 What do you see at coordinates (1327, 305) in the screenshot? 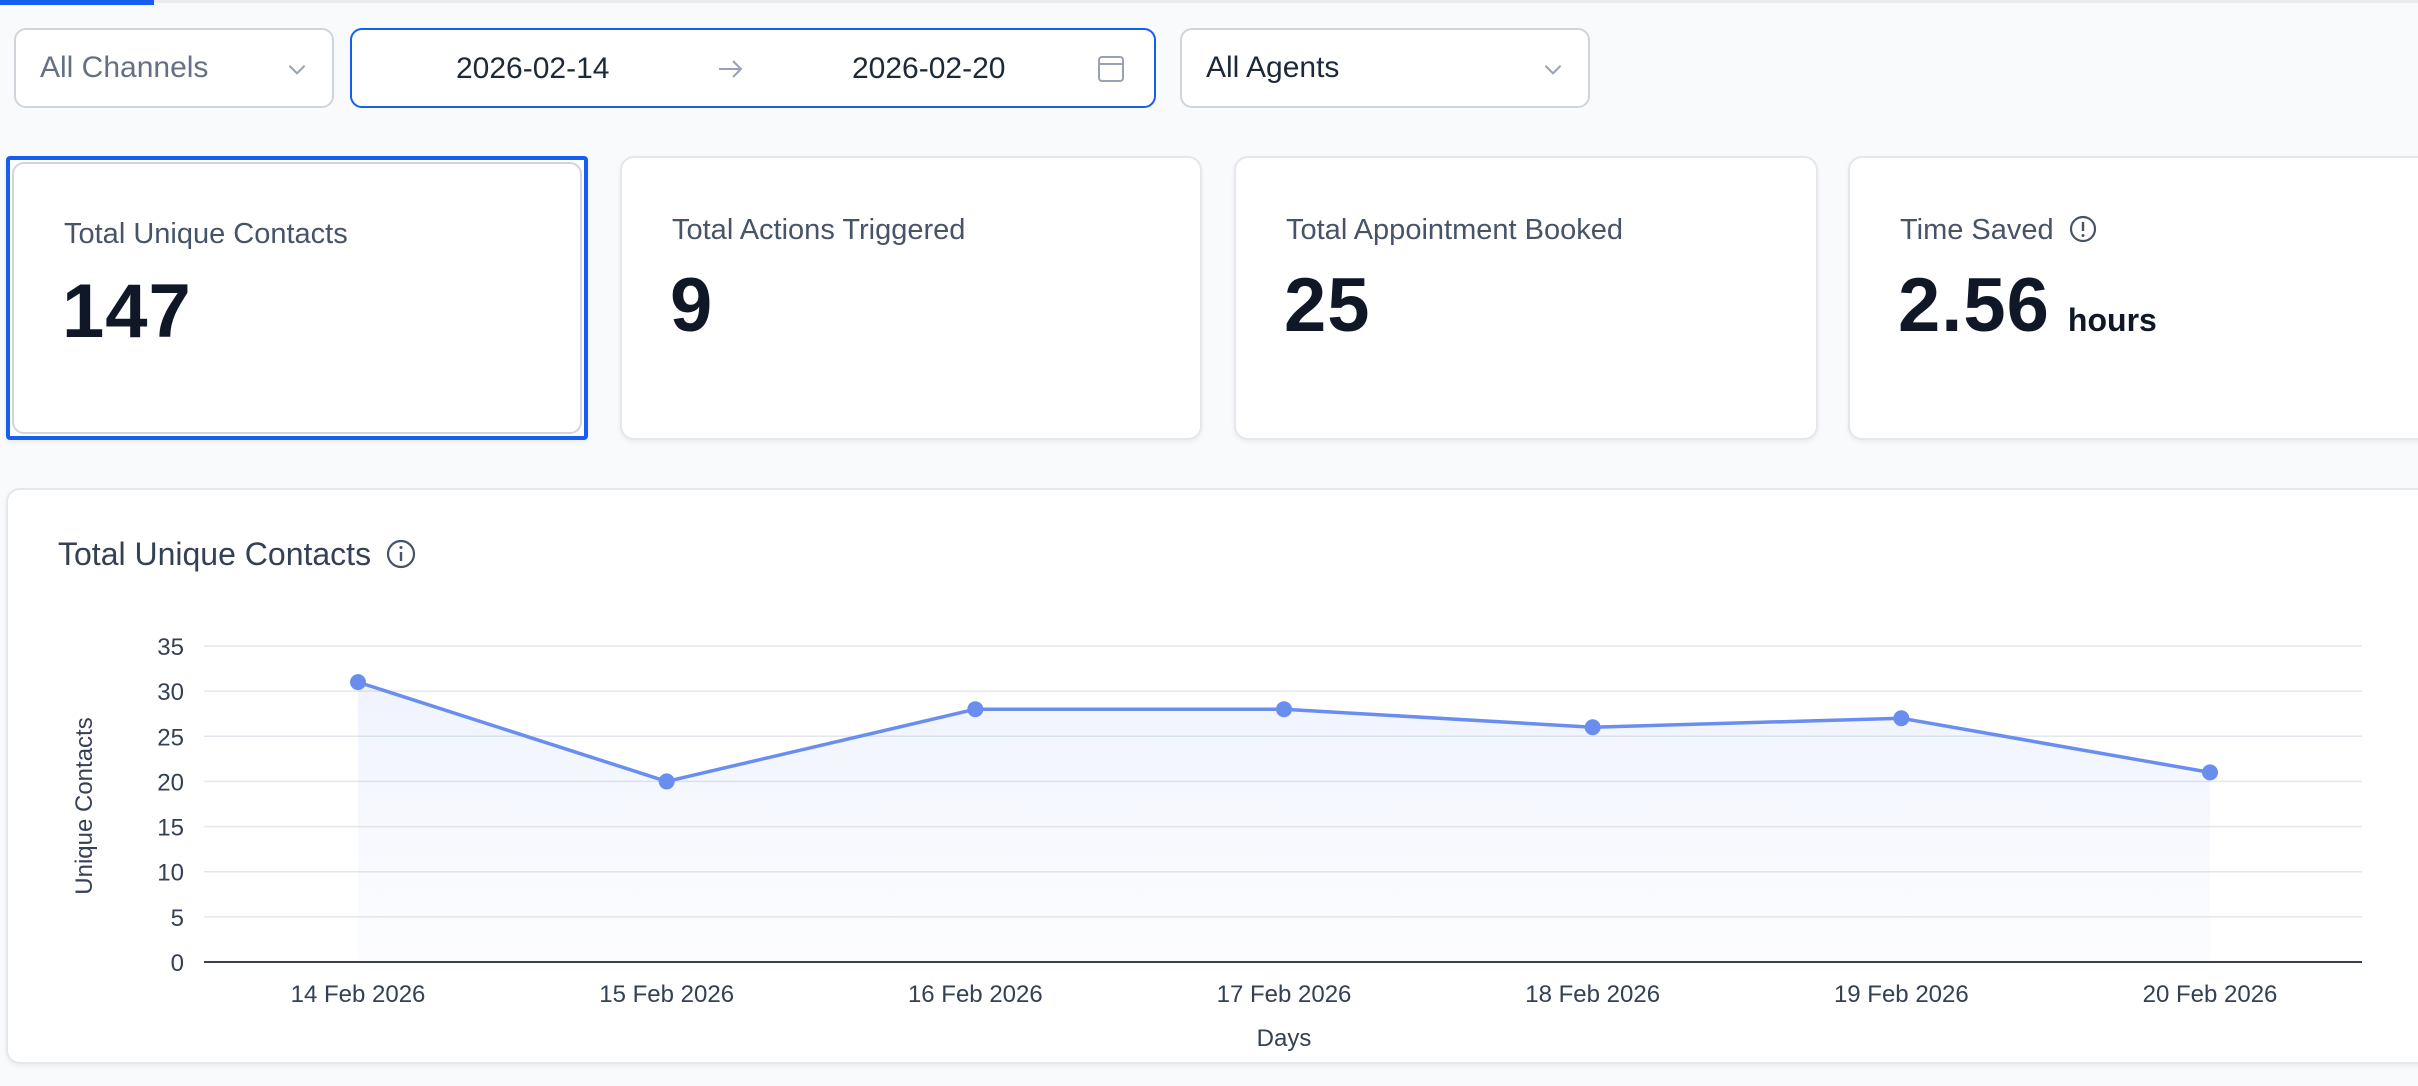
I see `stat-value: 25` at bounding box center [1327, 305].